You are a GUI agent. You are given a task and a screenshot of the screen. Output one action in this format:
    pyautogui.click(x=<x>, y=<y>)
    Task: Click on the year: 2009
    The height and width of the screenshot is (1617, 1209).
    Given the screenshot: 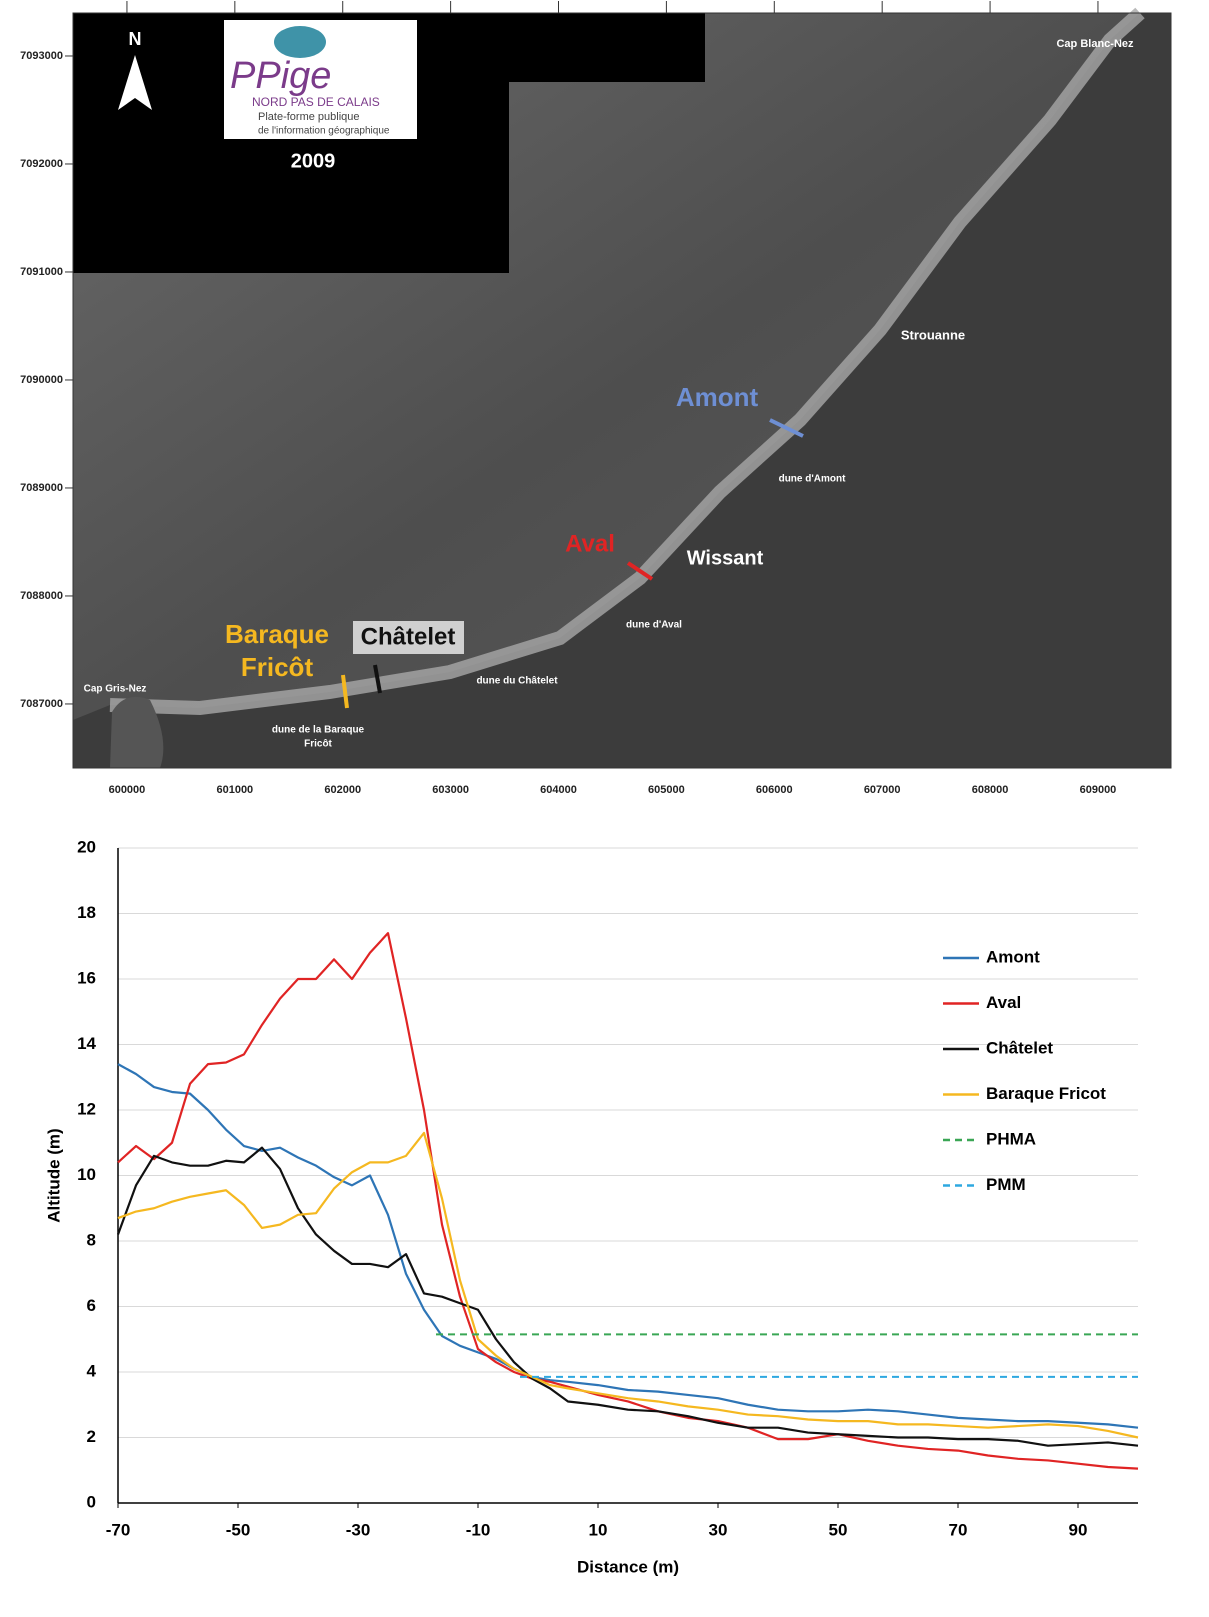 What is the action you would take?
    pyautogui.click(x=313, y=161)
    